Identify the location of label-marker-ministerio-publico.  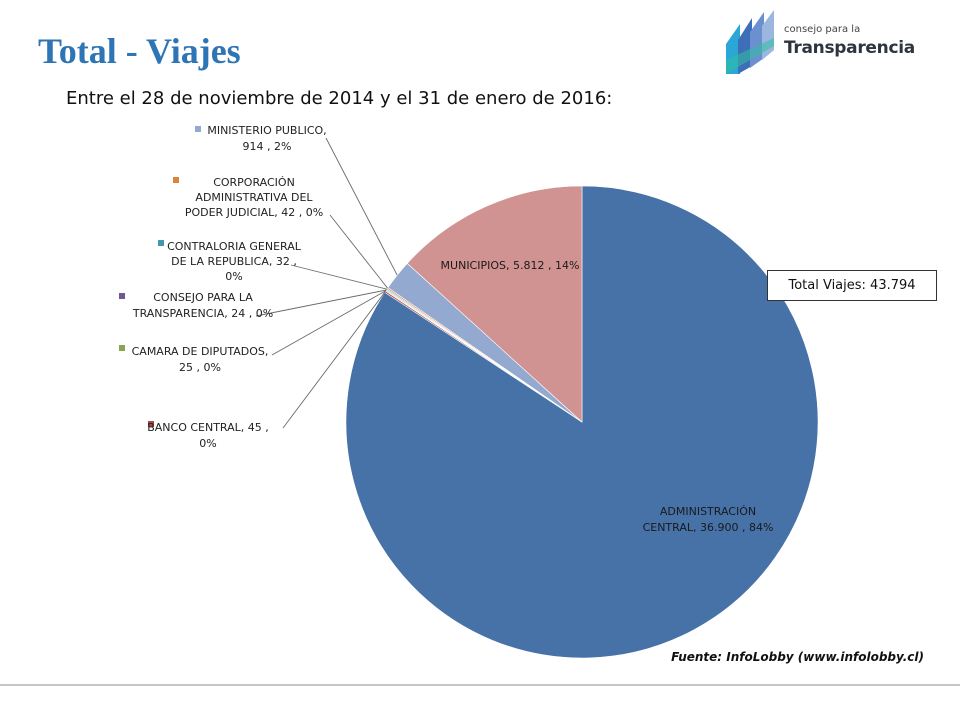
(198, 129).